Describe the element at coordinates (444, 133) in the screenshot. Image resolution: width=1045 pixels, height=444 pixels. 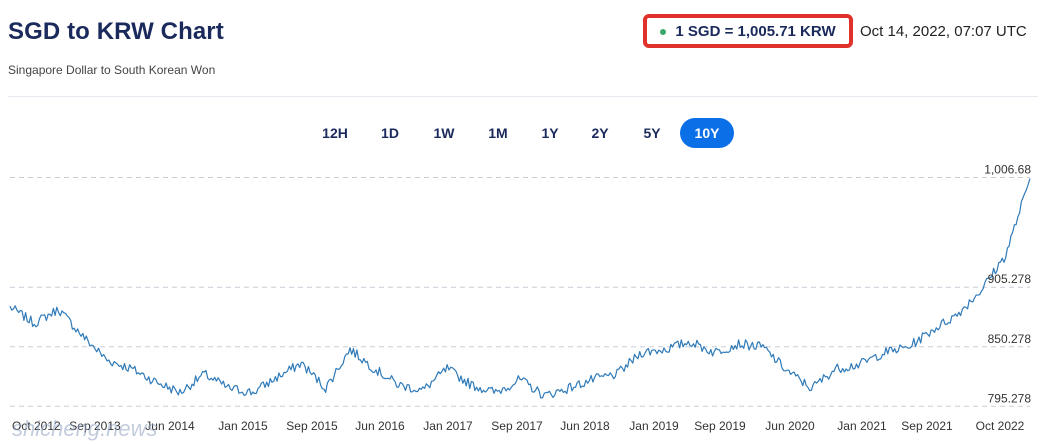
I see `range-button-1w: 1W` at that location.